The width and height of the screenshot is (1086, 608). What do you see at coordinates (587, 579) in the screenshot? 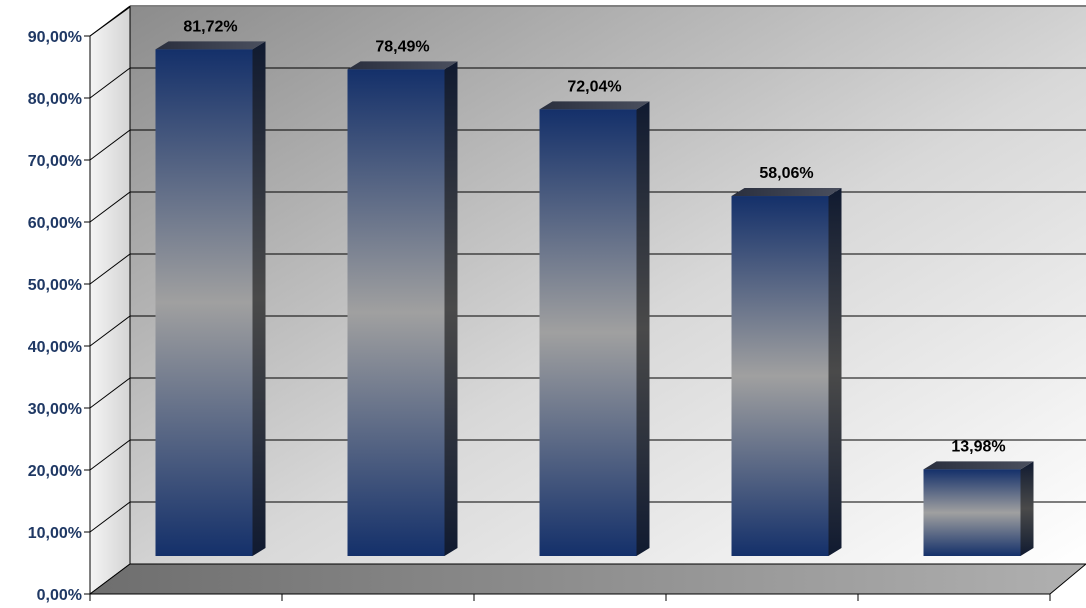
I see `floor` at bounding box center [587, 579].